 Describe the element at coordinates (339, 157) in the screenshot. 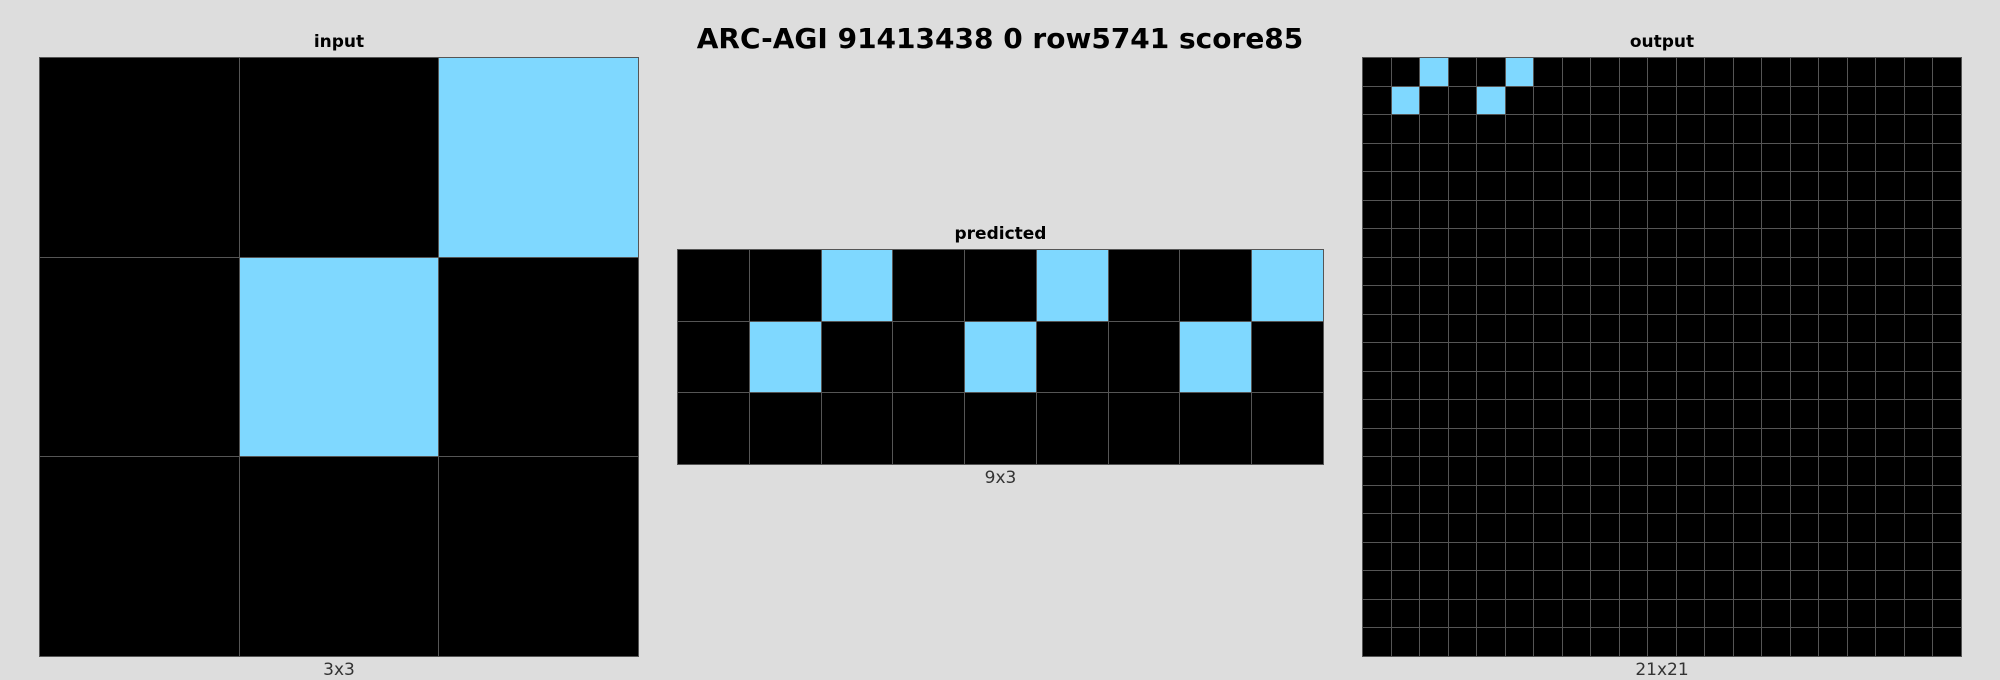

I see `input-cell` at that location.